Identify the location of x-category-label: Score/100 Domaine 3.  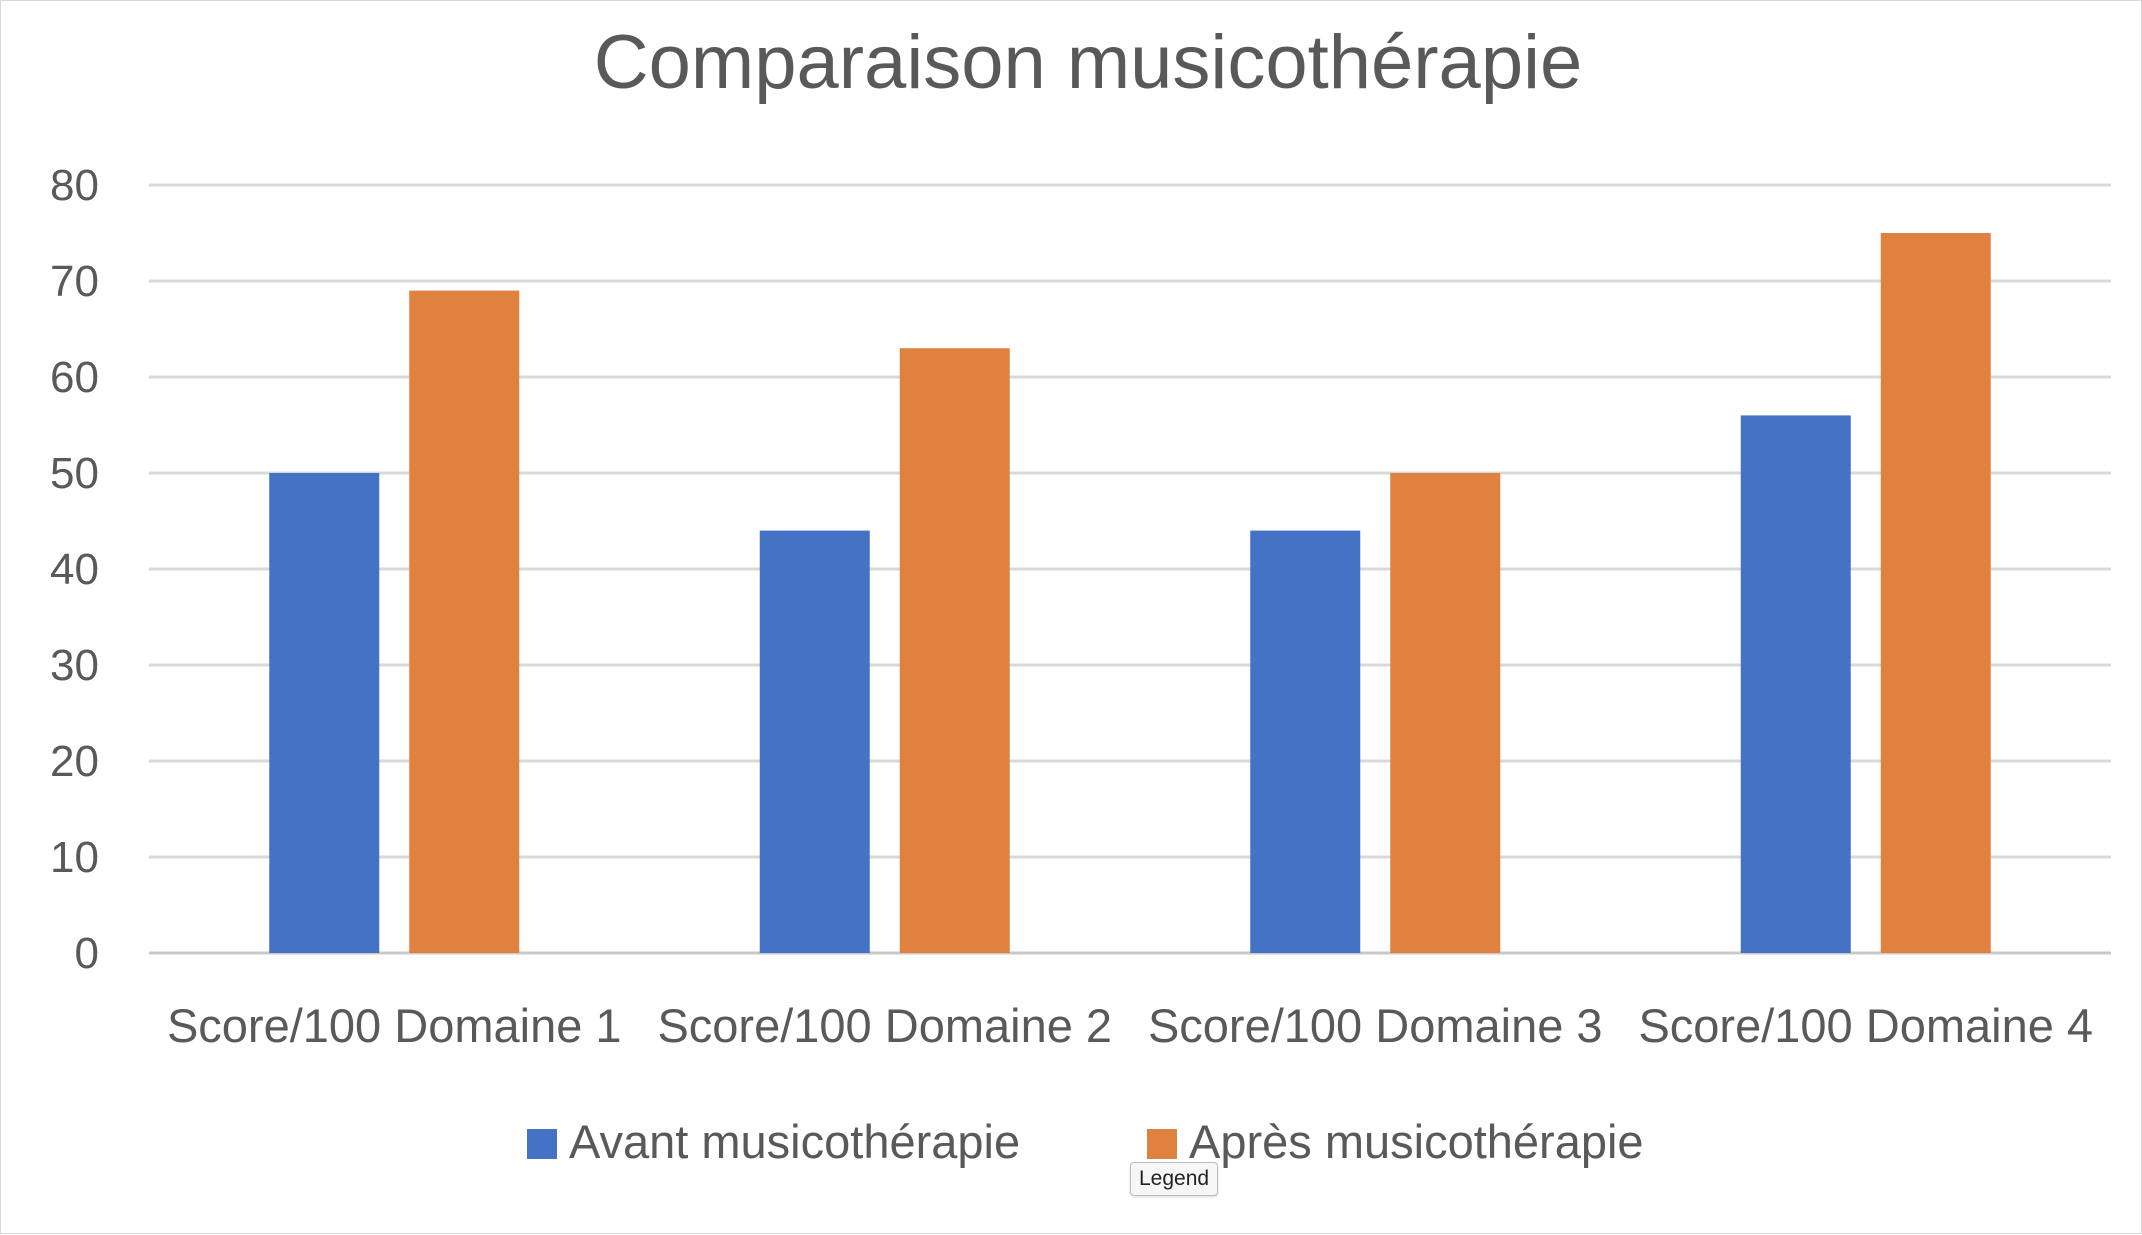
(1375, 1025).